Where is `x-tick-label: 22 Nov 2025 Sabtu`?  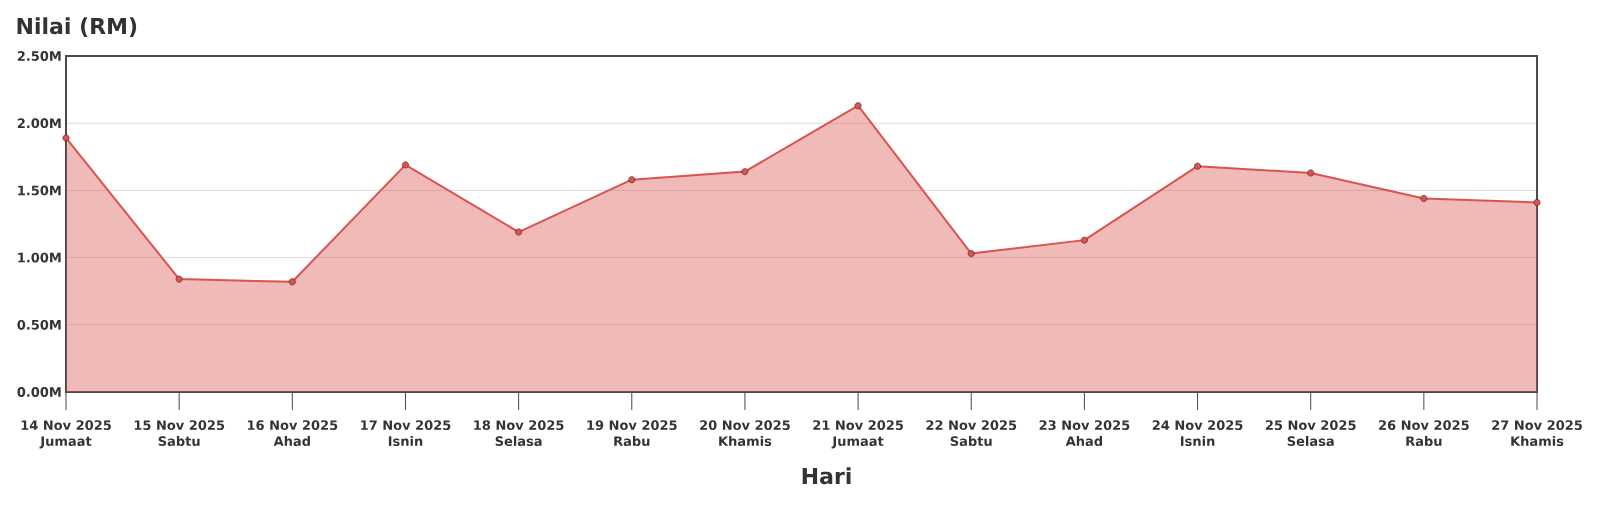
x-tick-label: 22 Nov 2025 Sabtu is located at coordinates (971, 433).